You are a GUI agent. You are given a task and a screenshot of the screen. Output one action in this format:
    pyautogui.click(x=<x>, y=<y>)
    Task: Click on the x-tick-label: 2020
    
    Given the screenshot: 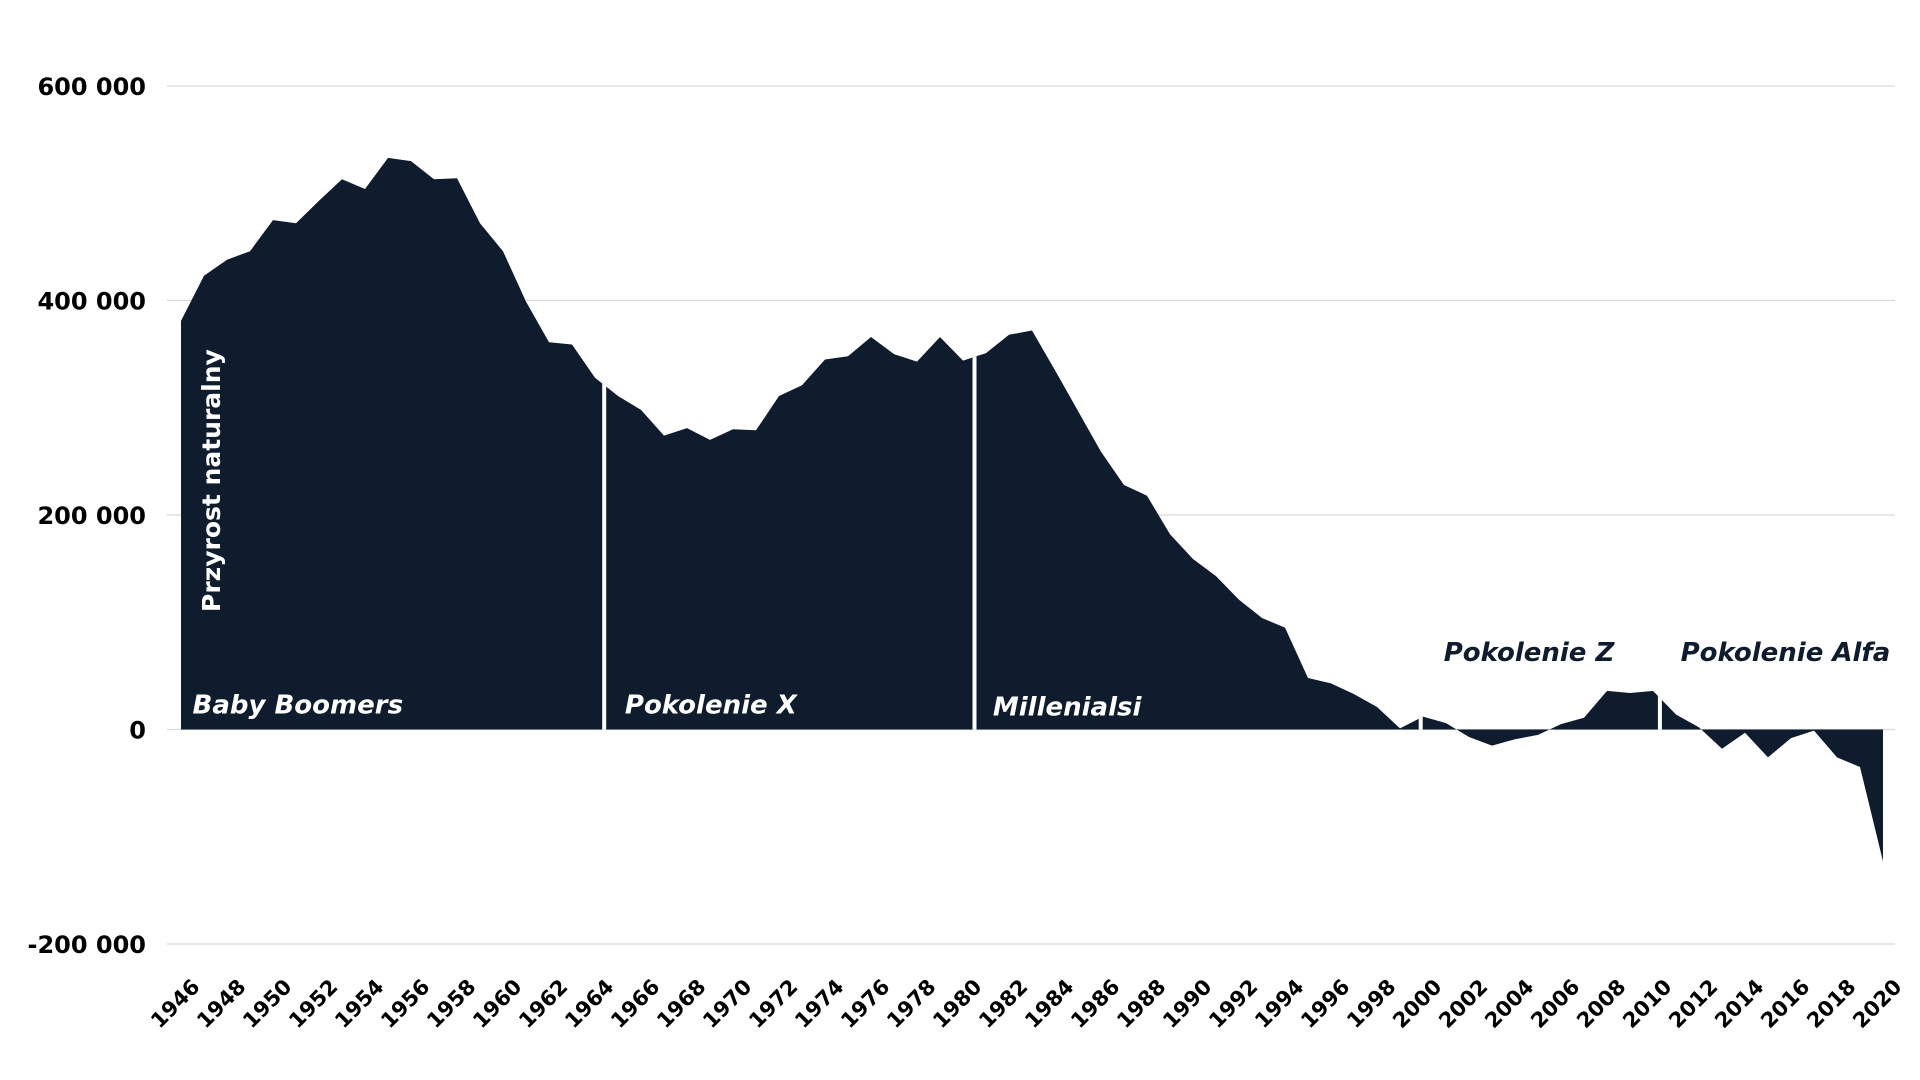 What is the action you would take?
    pyautogui.click(x=1877, y=1004)
    